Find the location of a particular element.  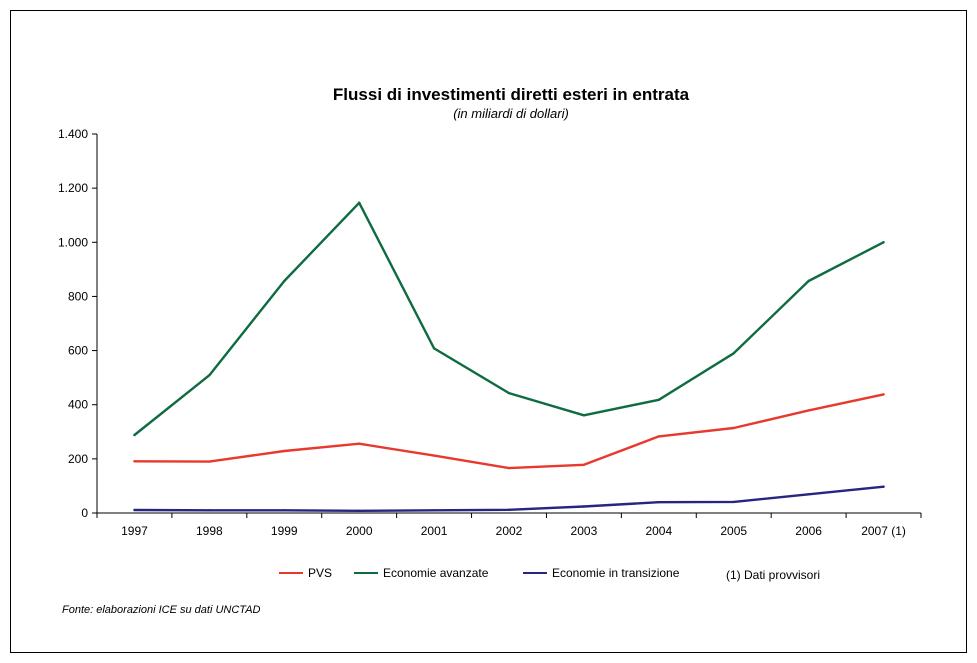

x-tick-label: 2006 is located at coordinates (808, 531).